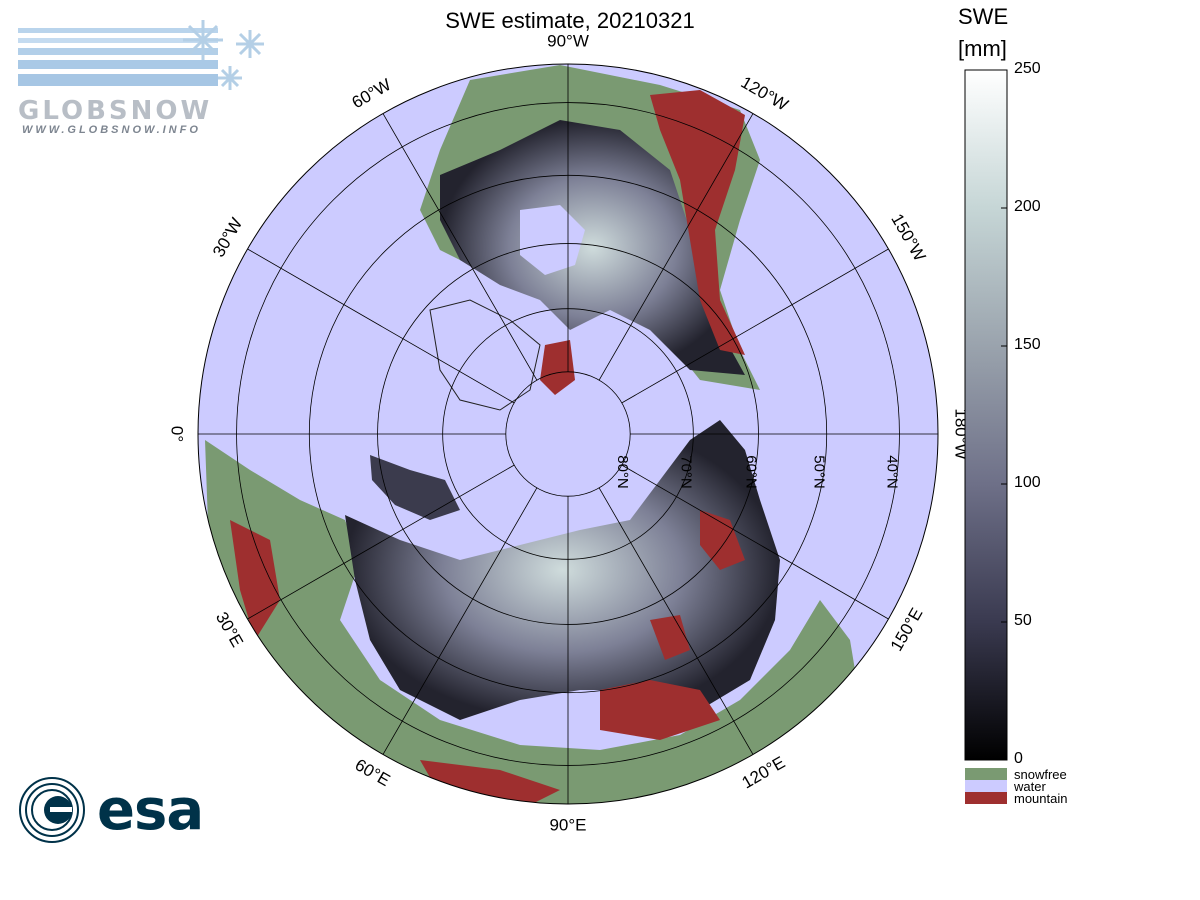 Image resolution: width=1200 pixels, height=900 pixels. I want to click on legend-label-mountain: mountain, so click(1041, 798).